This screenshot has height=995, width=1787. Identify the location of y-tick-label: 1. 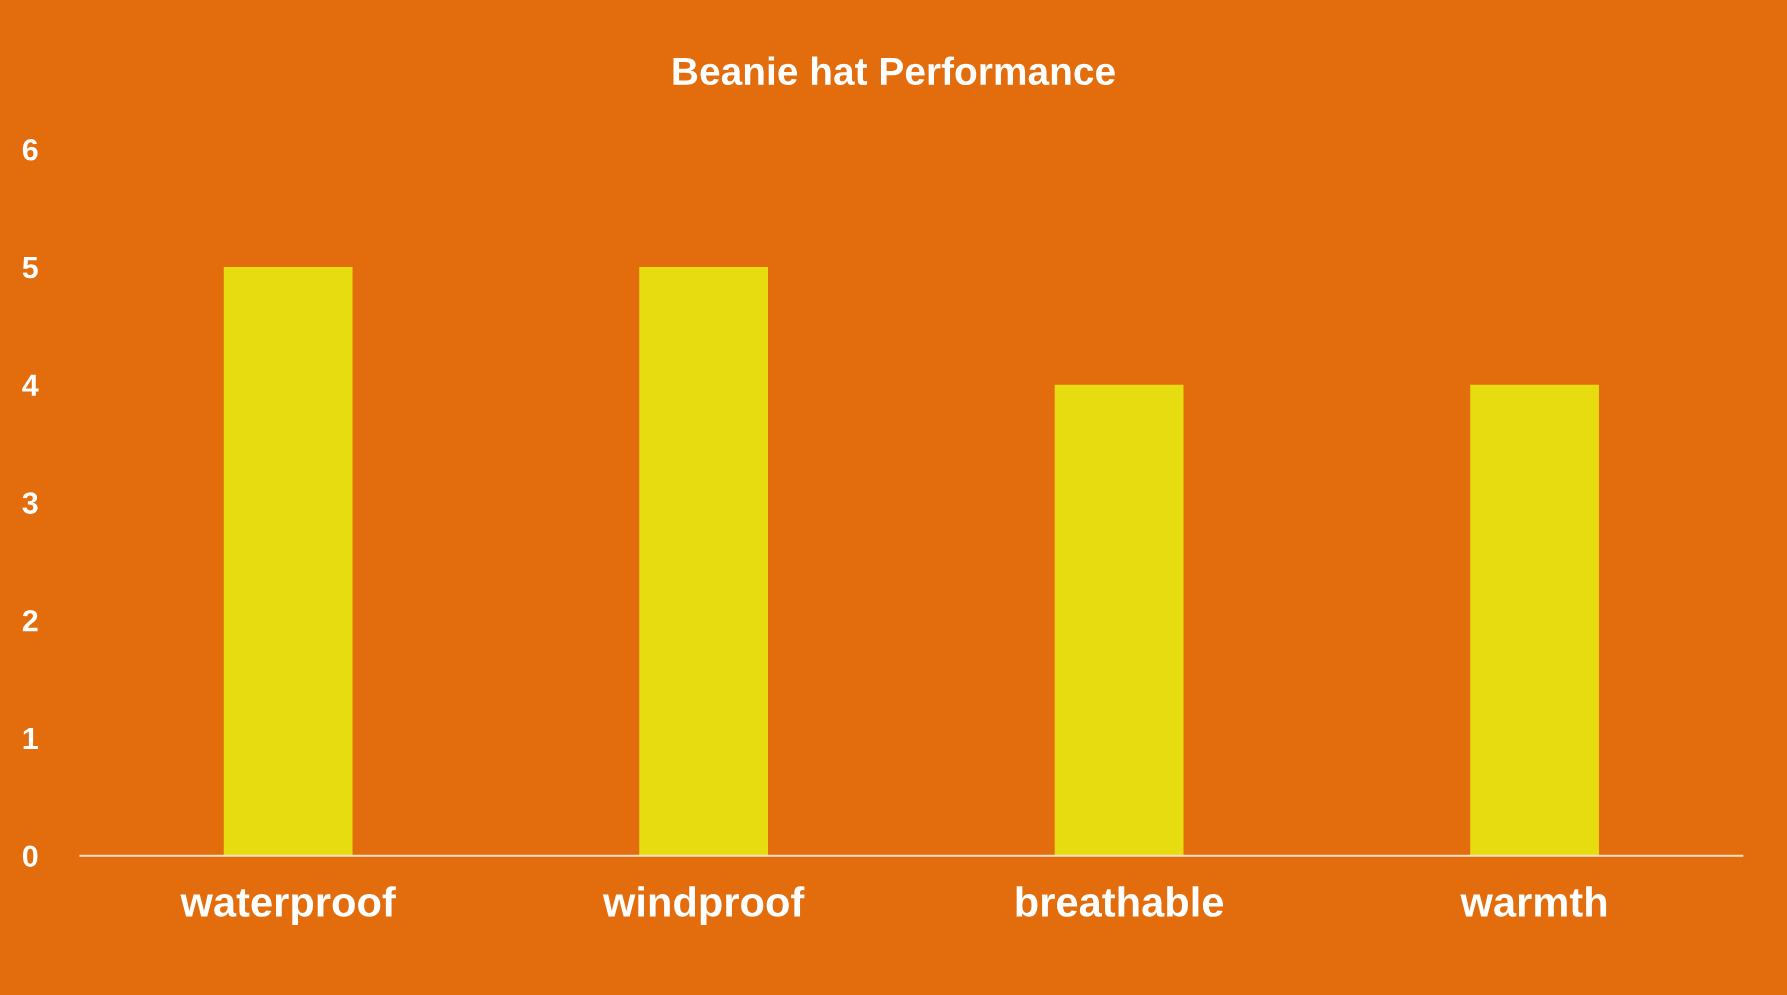
(30, 739).